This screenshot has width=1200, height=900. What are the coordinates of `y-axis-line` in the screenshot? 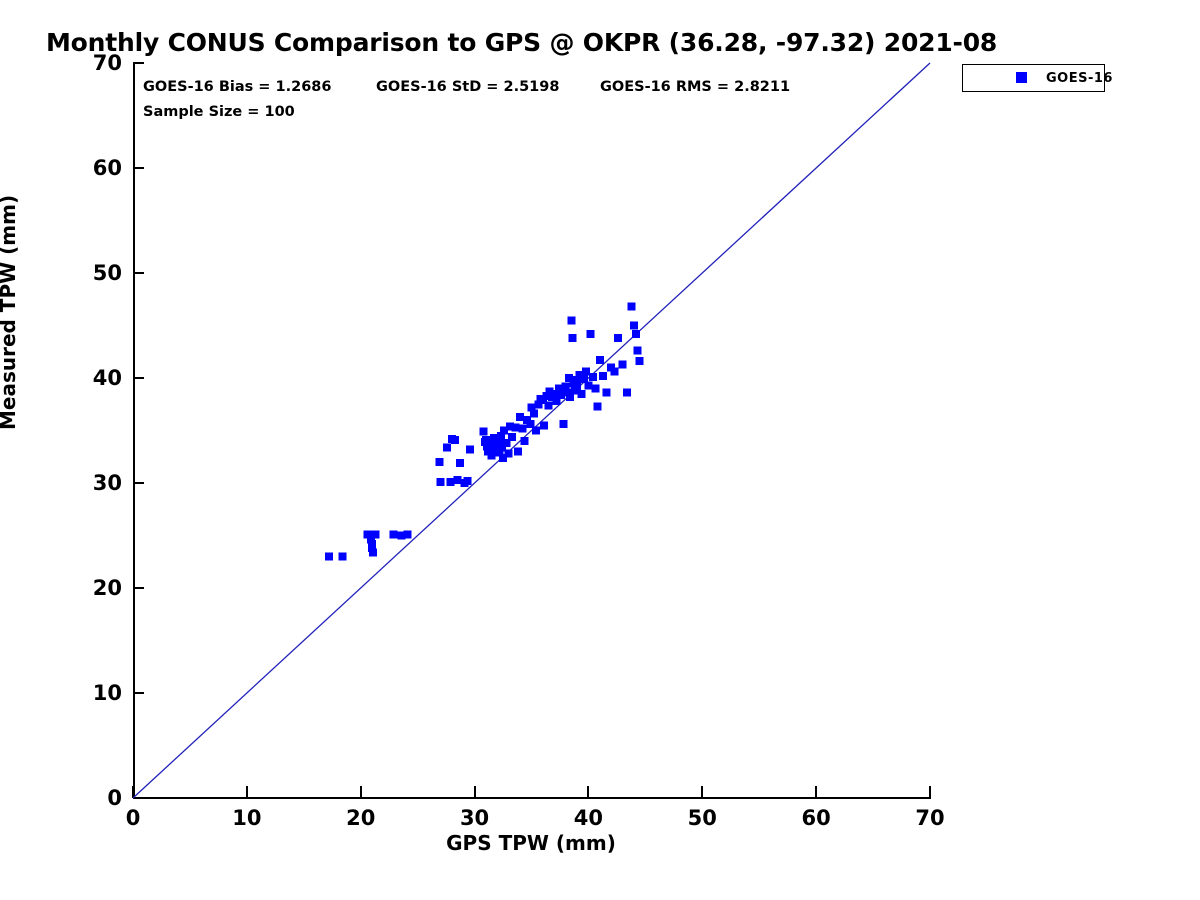 It's located at (134, 431).